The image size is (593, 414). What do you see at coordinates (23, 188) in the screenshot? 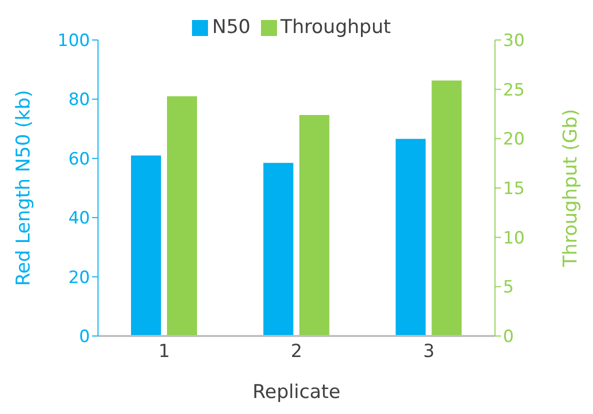
I see `y-axis-title: Red Length N50 (kb)` at bounding box center [23, 188].